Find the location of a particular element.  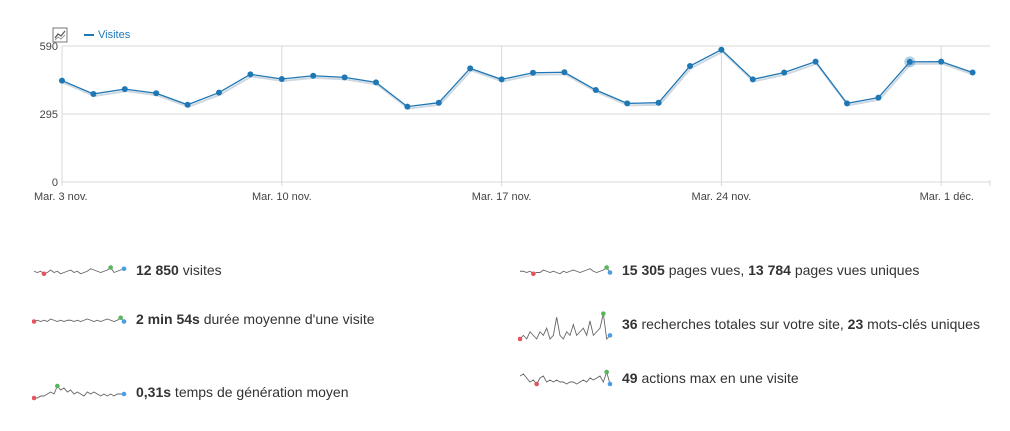

x-tick-label: Mar. 3 nov. is located at coordinates (61, 197).